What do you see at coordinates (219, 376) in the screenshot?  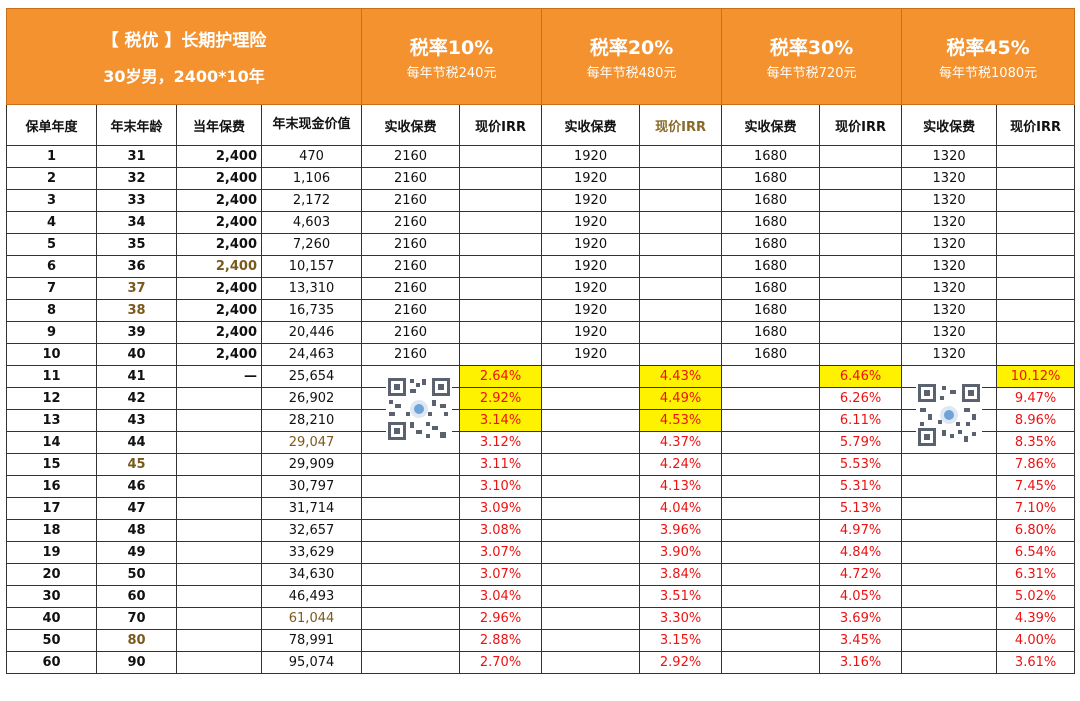 I see `cell-premium: —` at bounding box center [219, 376].